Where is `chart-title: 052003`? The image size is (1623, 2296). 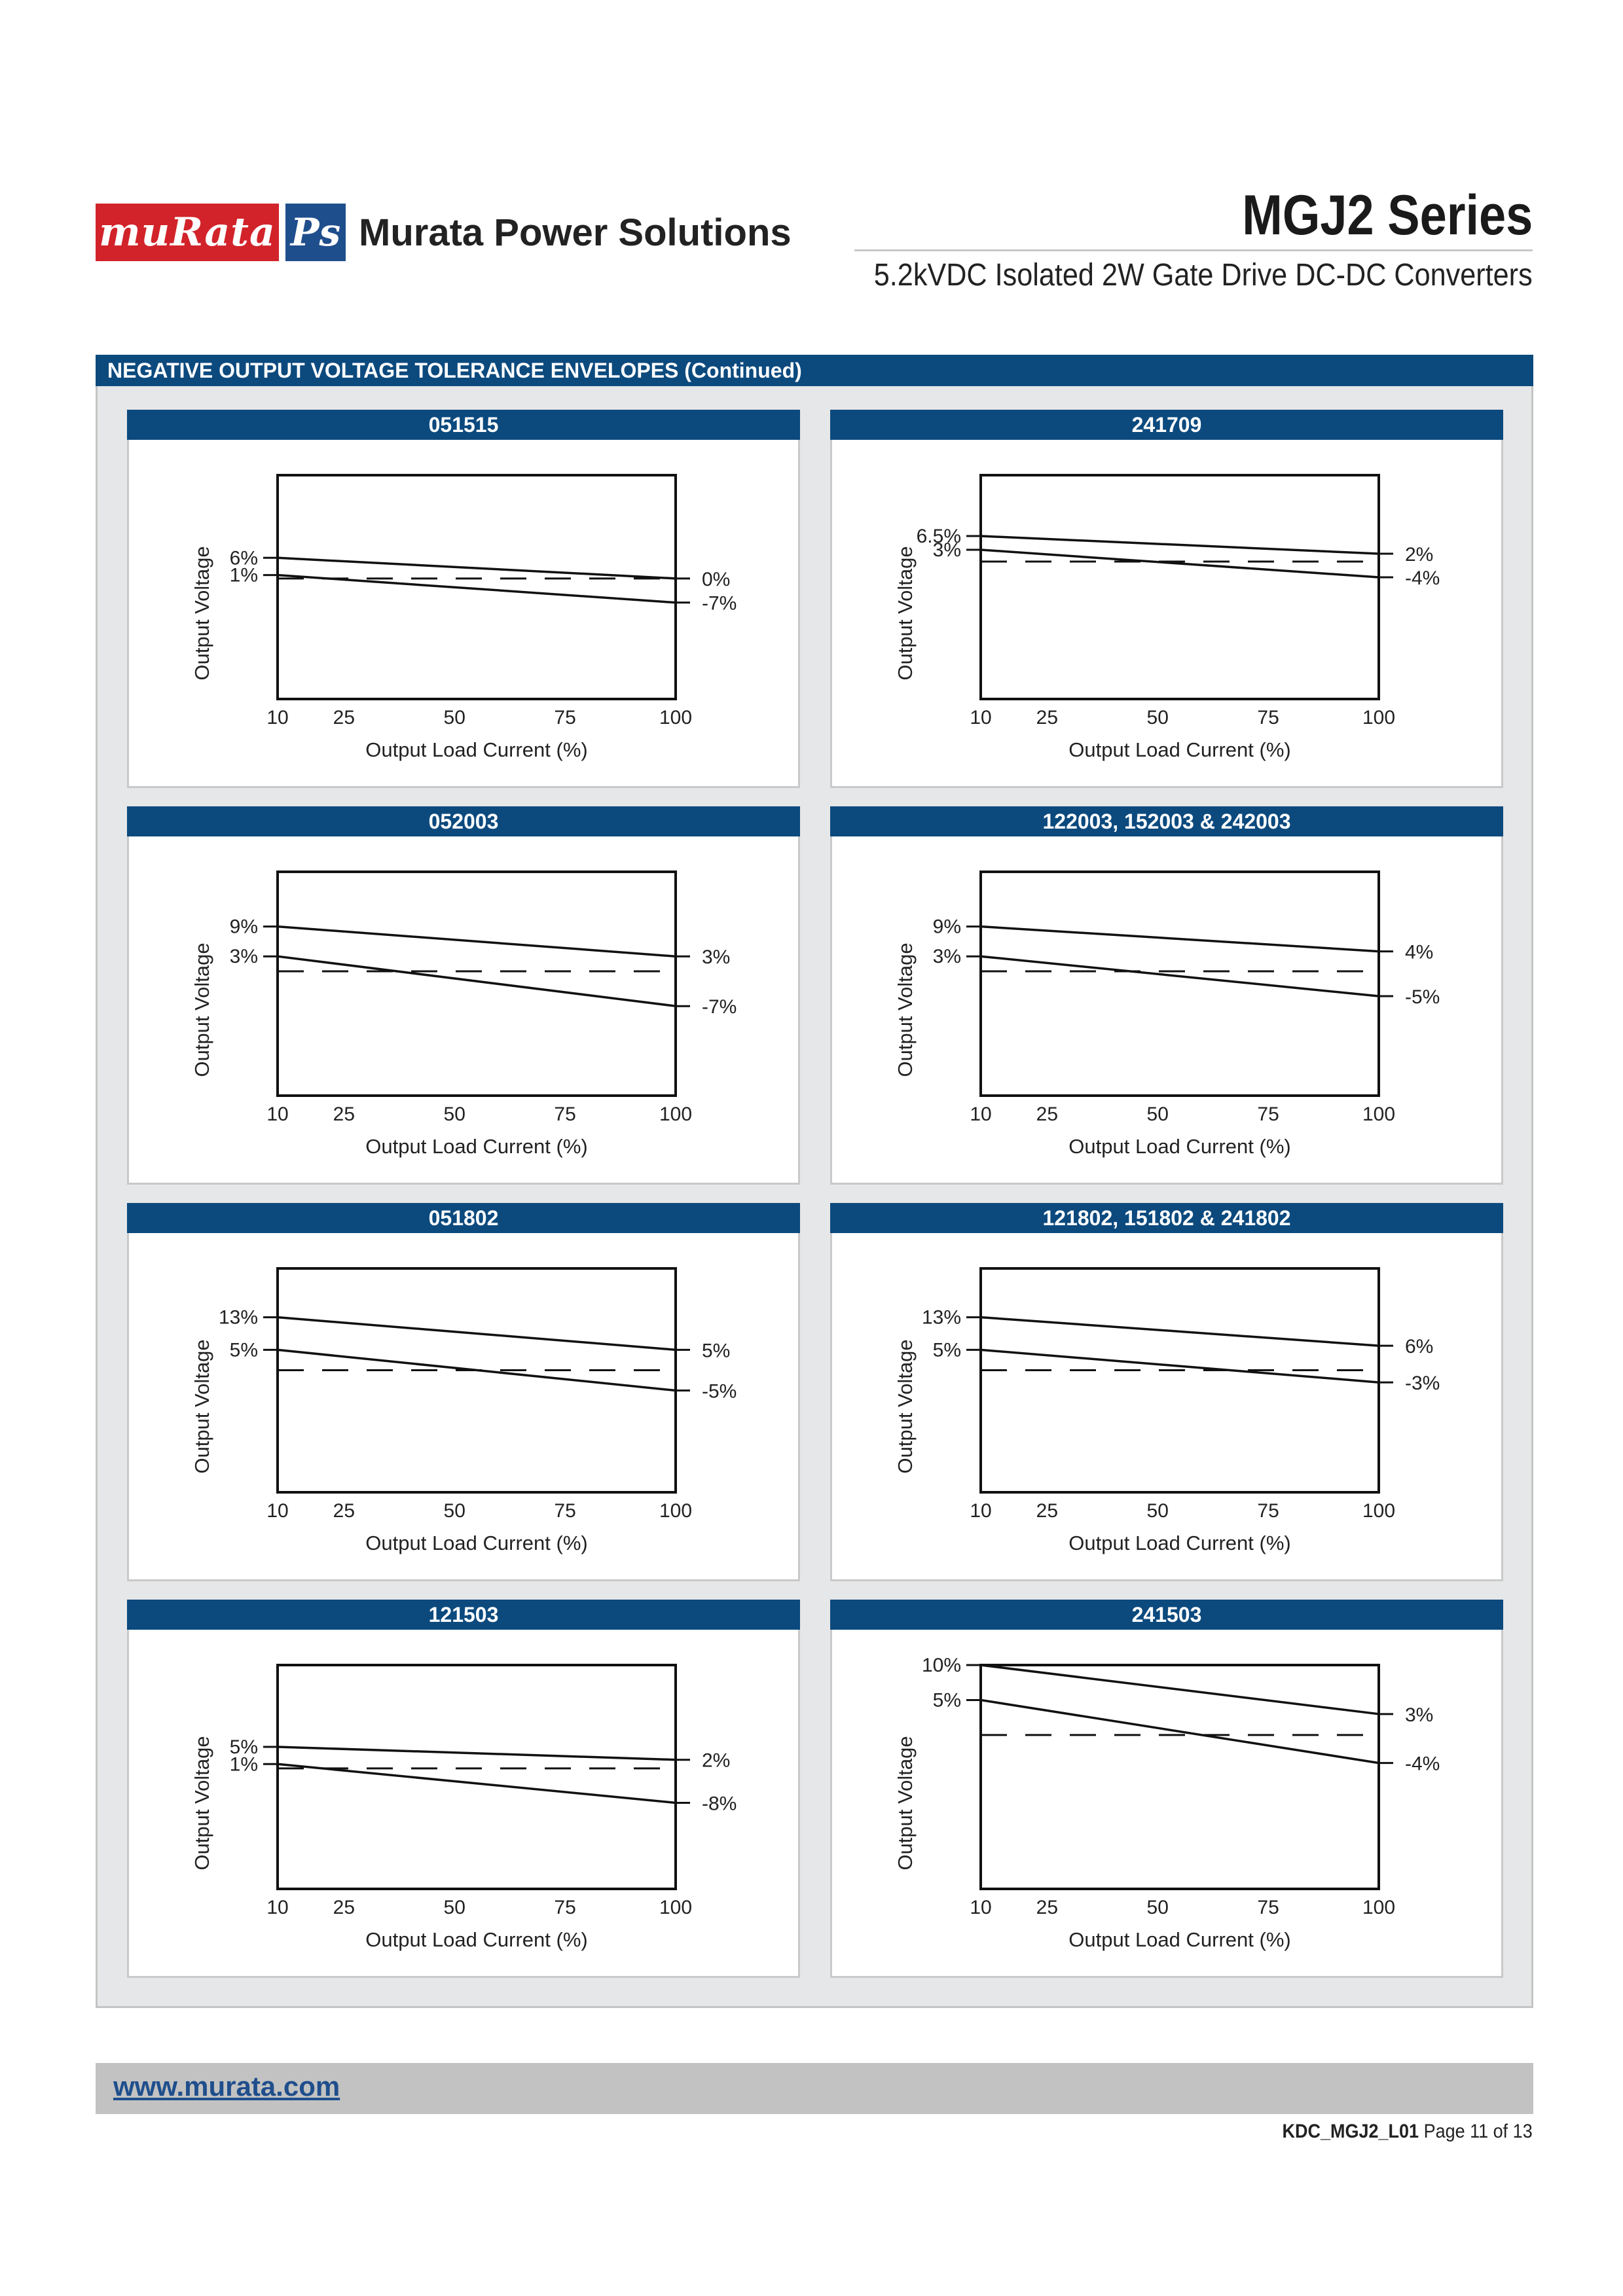 chart-title: 052003 is located at coordinates (463, 821).